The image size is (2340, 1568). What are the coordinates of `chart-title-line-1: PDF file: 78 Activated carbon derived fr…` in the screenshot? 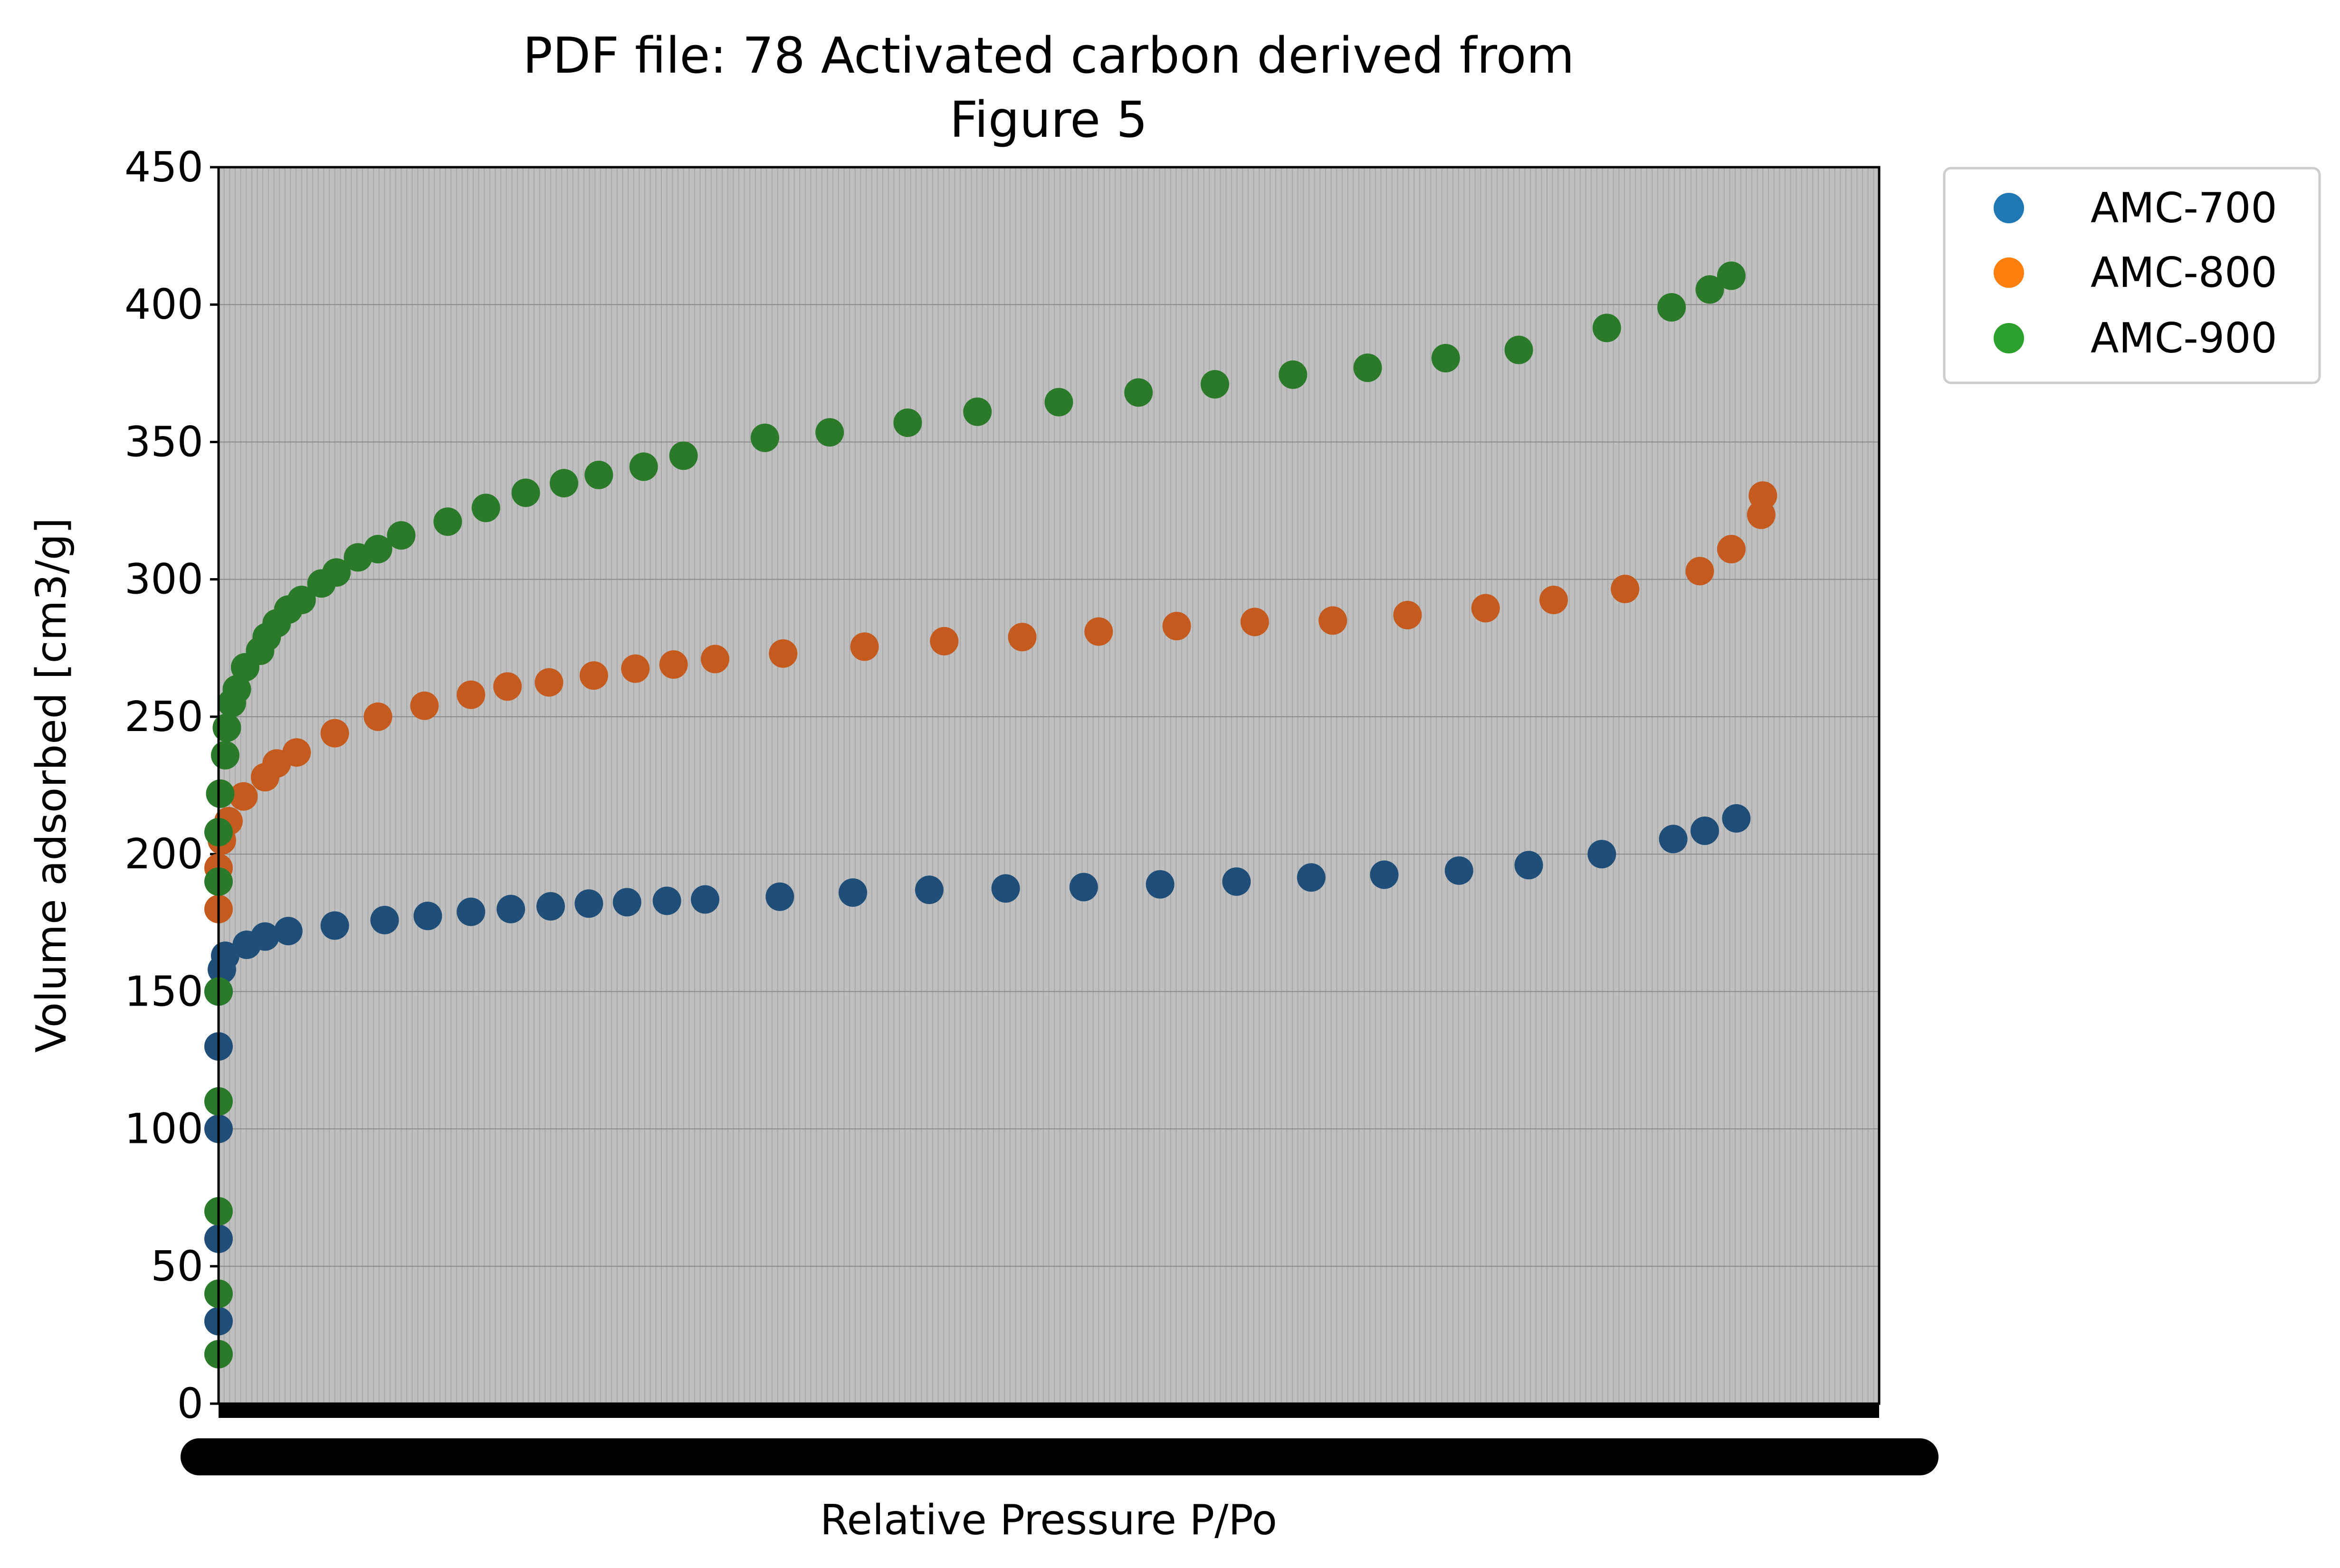 It's located at (1048, 56).